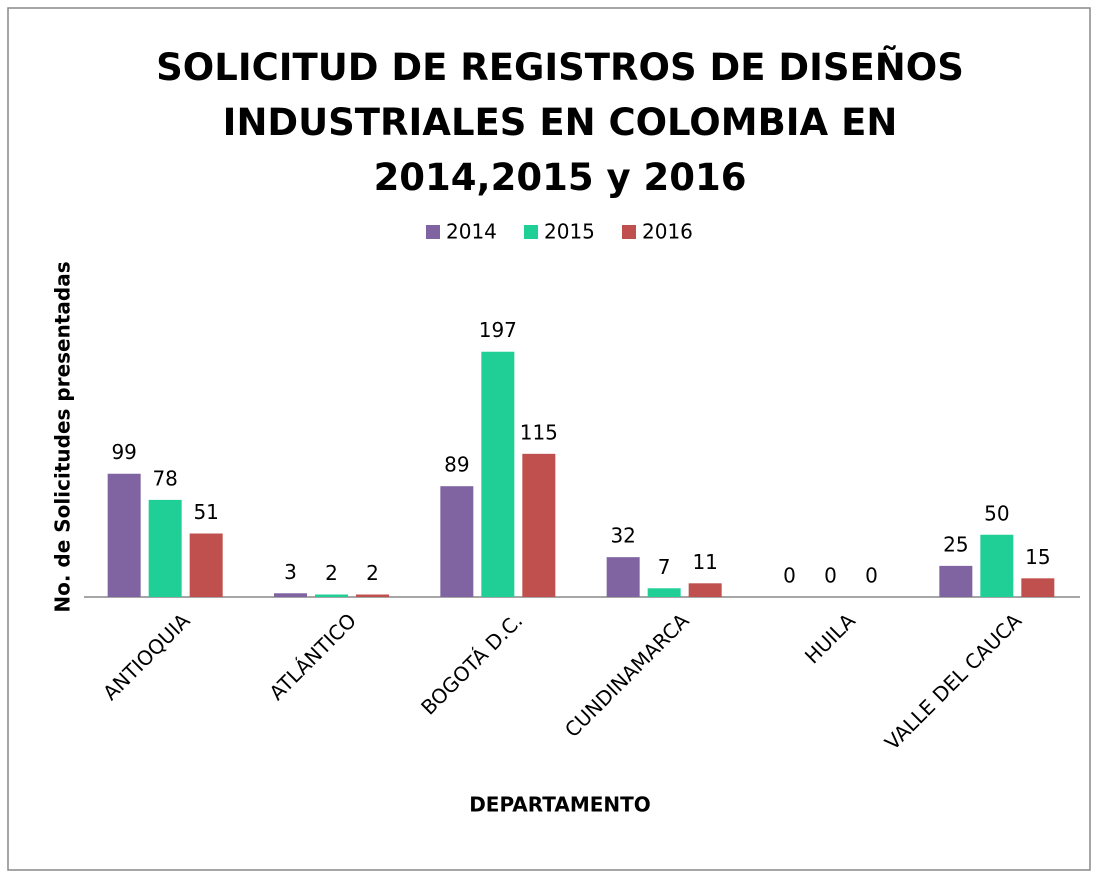 The image size is (1099, 877). What do you see at coordinates (569, 232) in the screenshot?
I see `legend-label: 2015` at bounding box center [569, 232].